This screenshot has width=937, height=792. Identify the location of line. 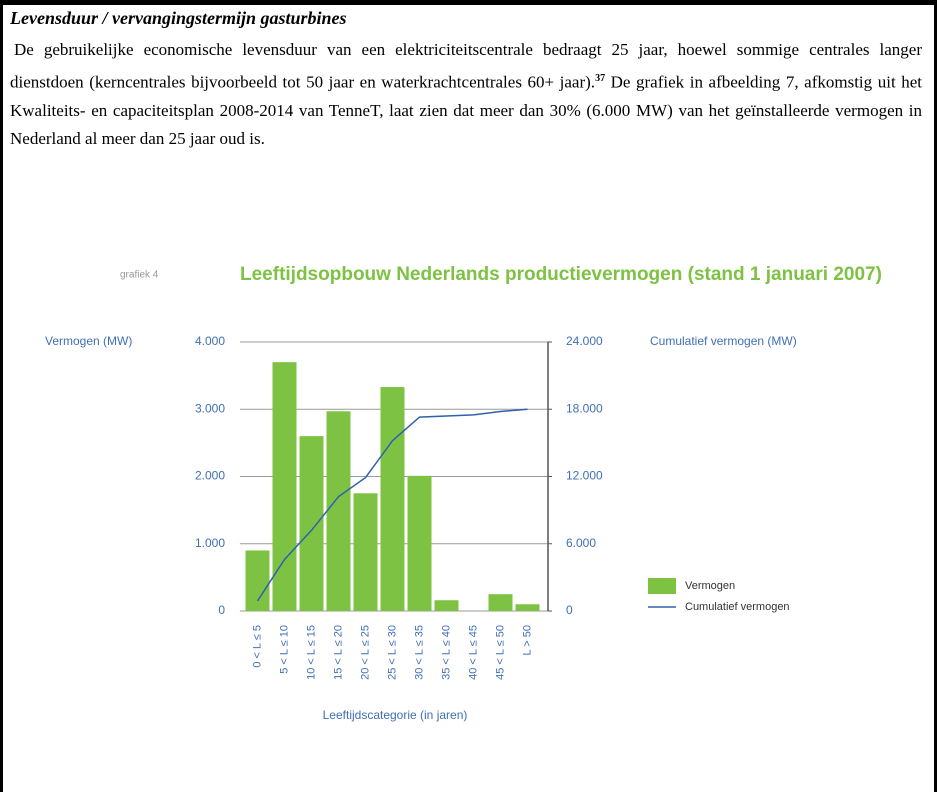
(392, 505).